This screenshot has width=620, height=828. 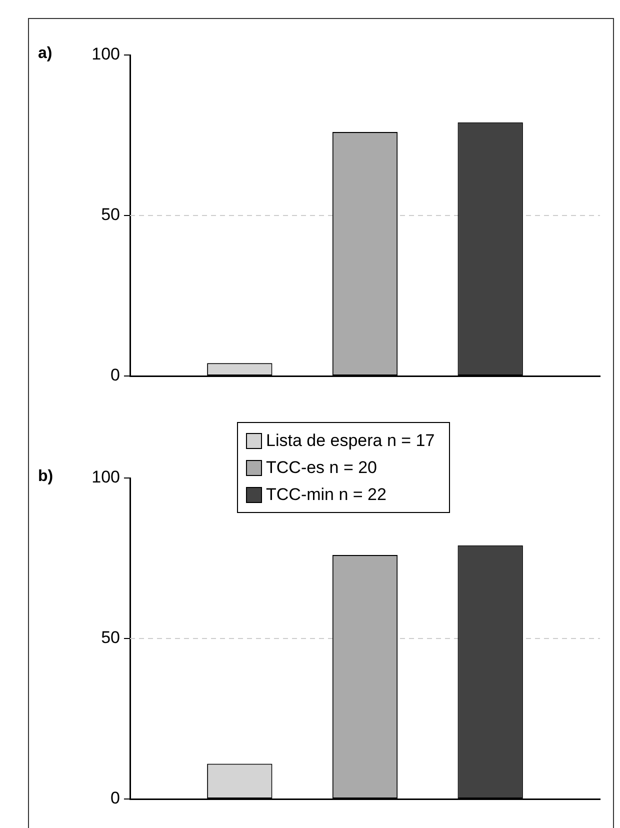 What do you see at coordinates (46, 477) in the screenshot?
I see `chart-title: b)` at bounding box center [46, 477].